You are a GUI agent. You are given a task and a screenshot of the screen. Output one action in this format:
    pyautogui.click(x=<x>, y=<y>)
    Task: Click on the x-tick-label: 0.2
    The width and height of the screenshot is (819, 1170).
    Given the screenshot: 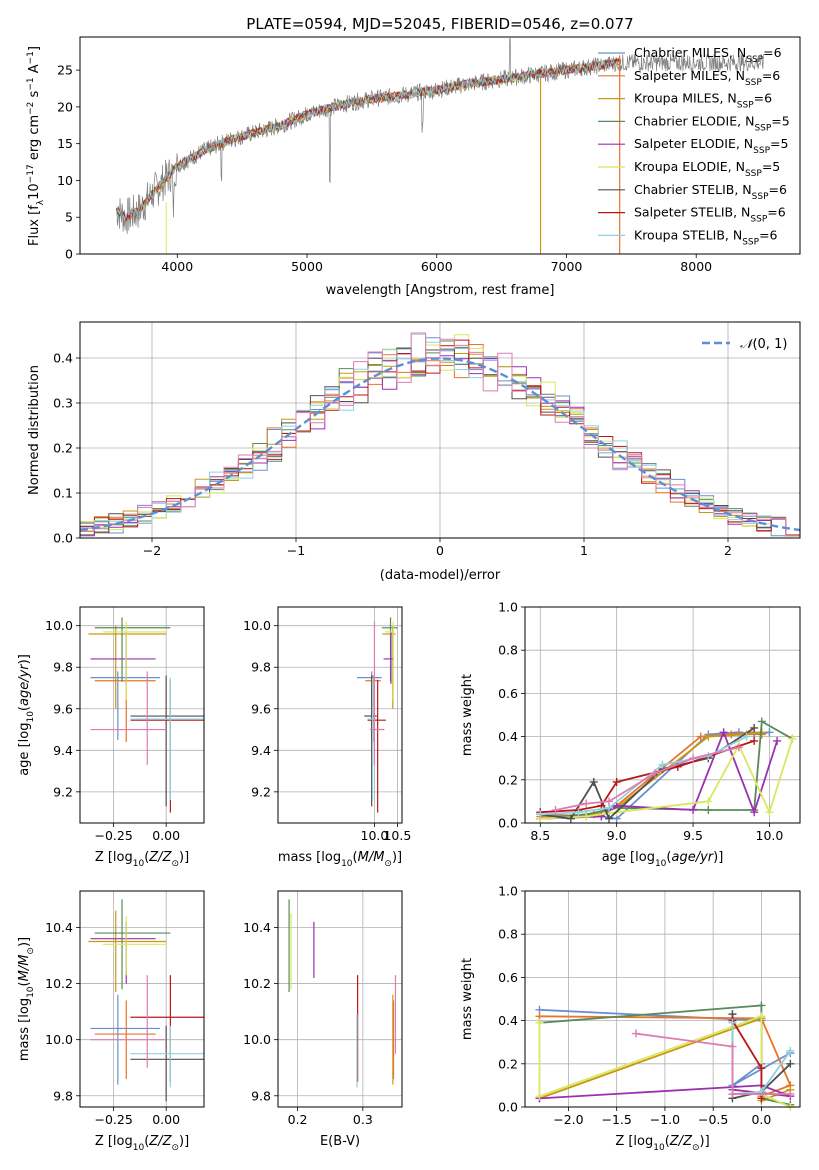 What is the action you would take?
    pyautogui.click(x=298, y=1119)
    